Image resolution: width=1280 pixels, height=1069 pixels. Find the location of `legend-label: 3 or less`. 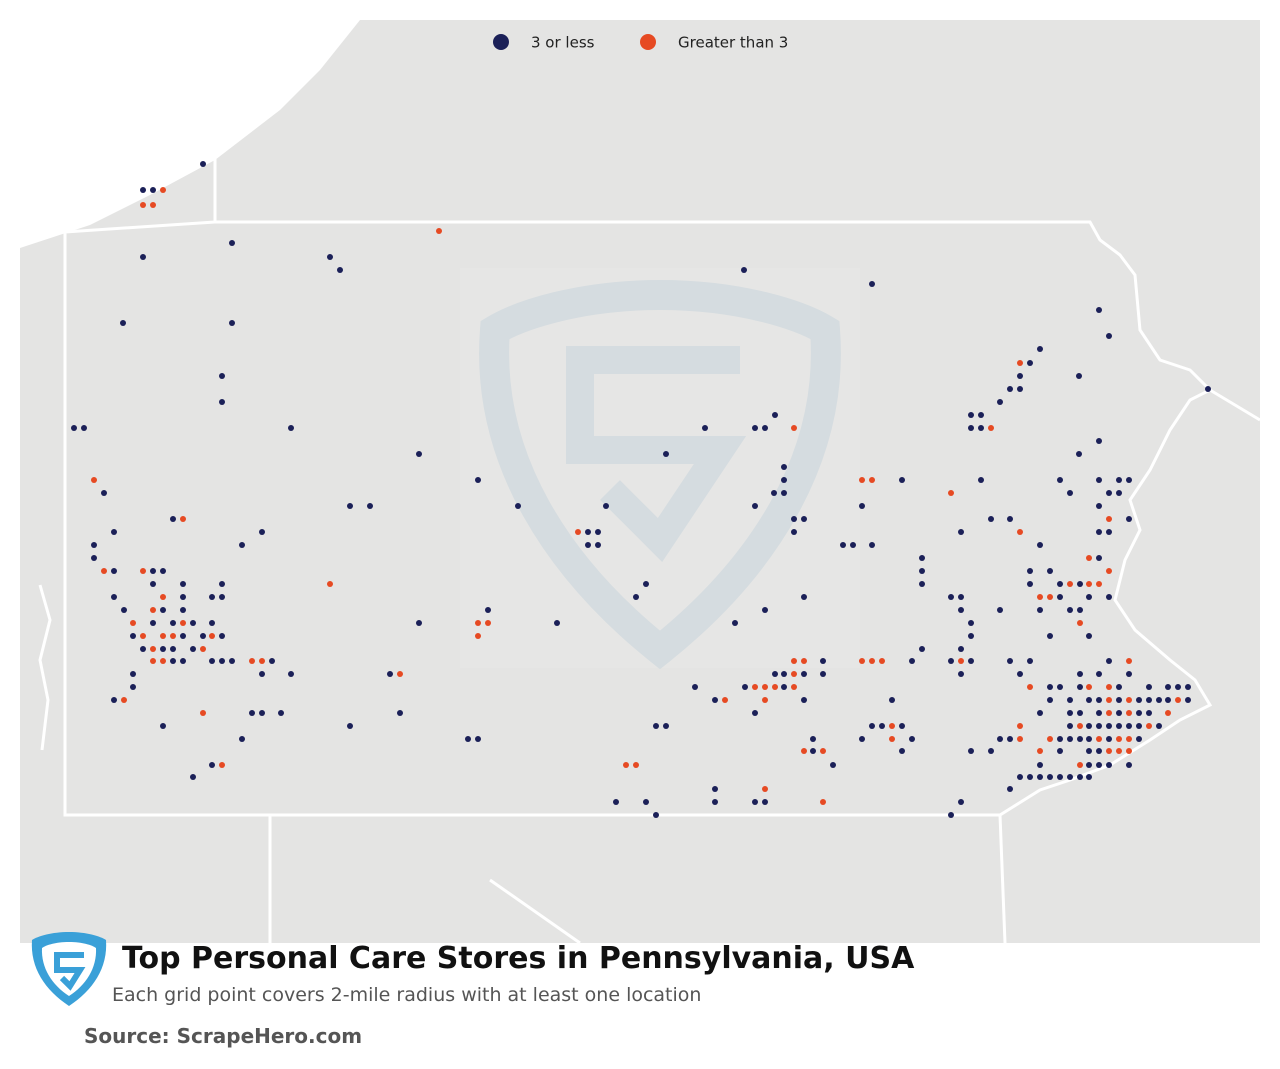

legend-label: 3 or less is located at coordinates (563, 43).